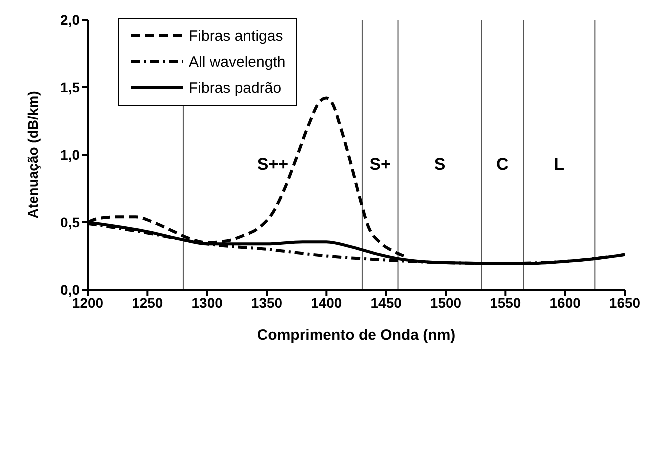 Image resolution: width=645 pixels, height=461 pixels. What do you see at coordinates (208, 302) in the screenshot?
I see `x-tick-label: 1300` at bounding box center [208, 302].